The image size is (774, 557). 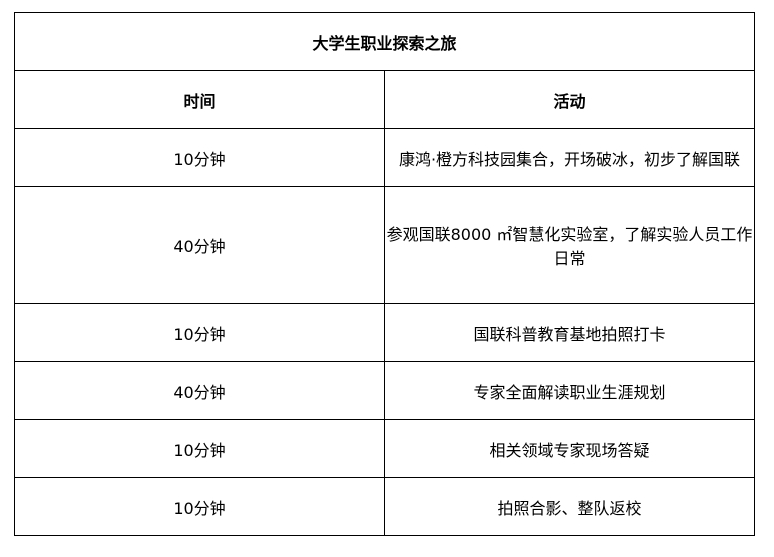 I want to click on table-row: 40分钟 专家全面解读职业生涯规划, so click(x=384, y=390).